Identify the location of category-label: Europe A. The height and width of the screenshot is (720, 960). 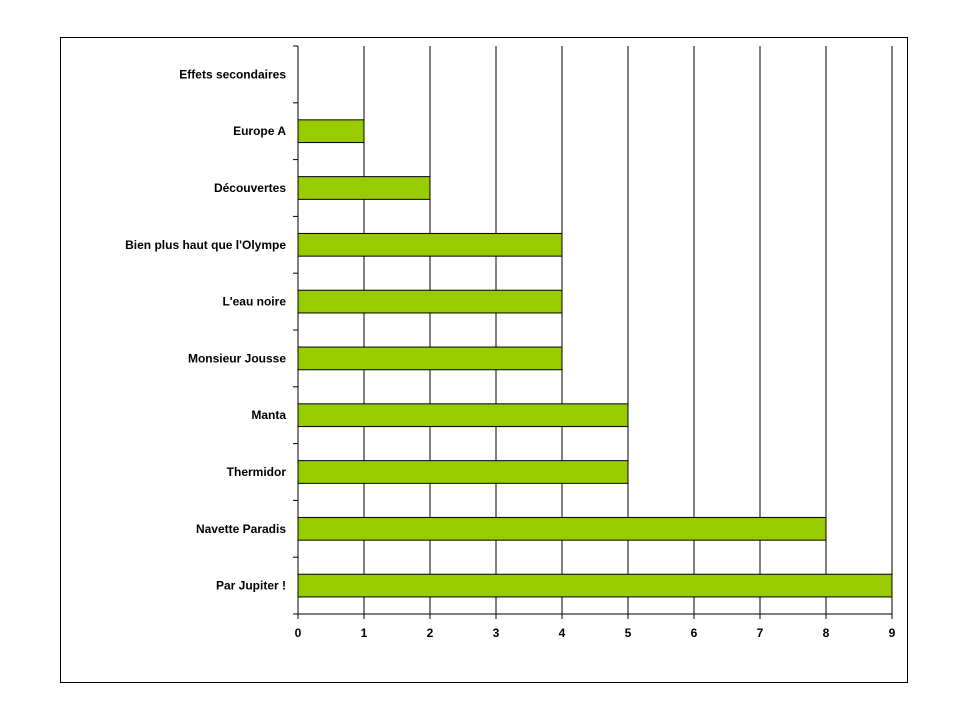
(259, 131).